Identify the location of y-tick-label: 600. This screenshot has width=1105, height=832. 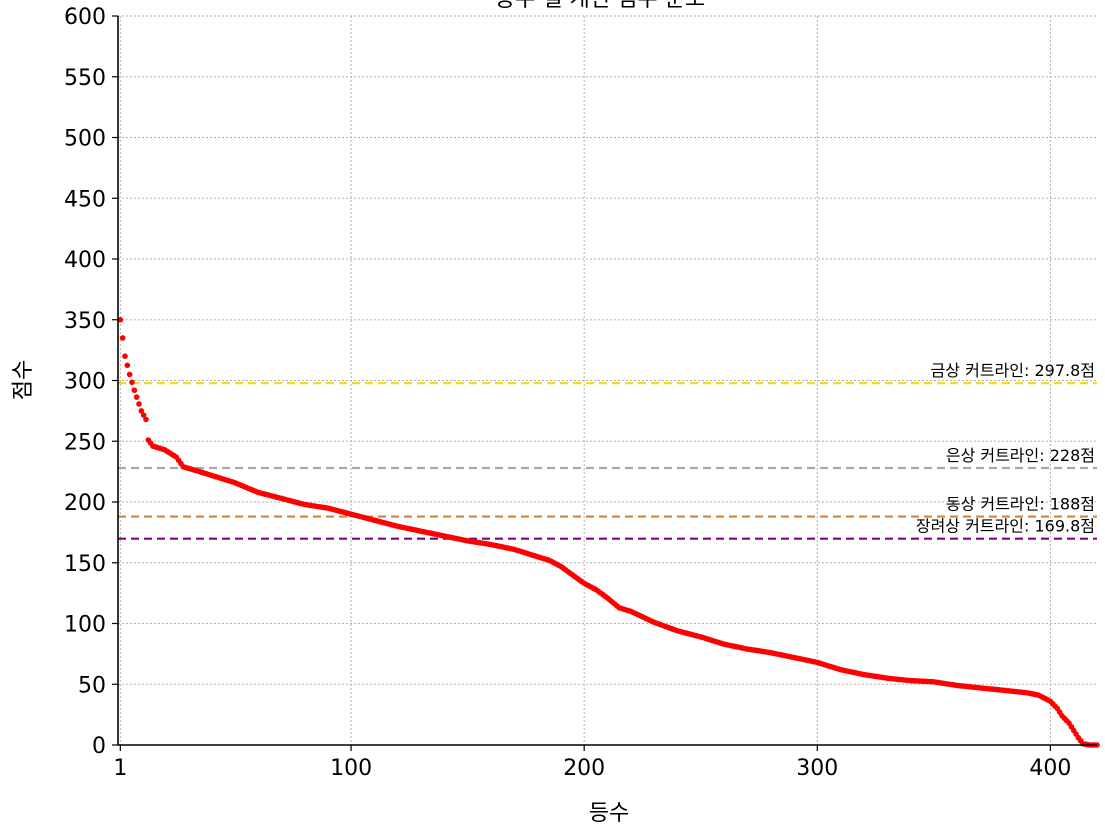
(85, 17).